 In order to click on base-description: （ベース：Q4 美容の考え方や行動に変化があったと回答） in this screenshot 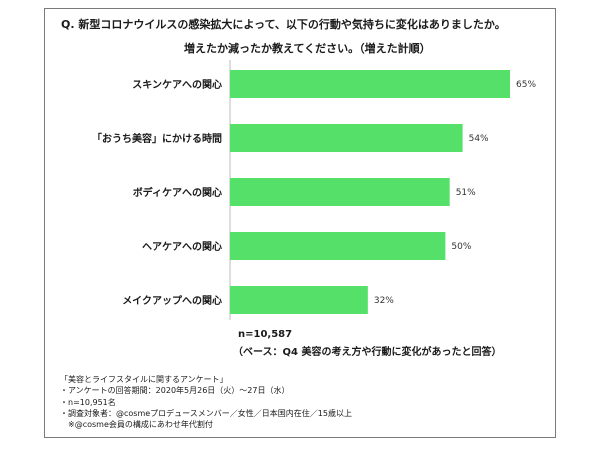, I will do `click(367, 352)`.